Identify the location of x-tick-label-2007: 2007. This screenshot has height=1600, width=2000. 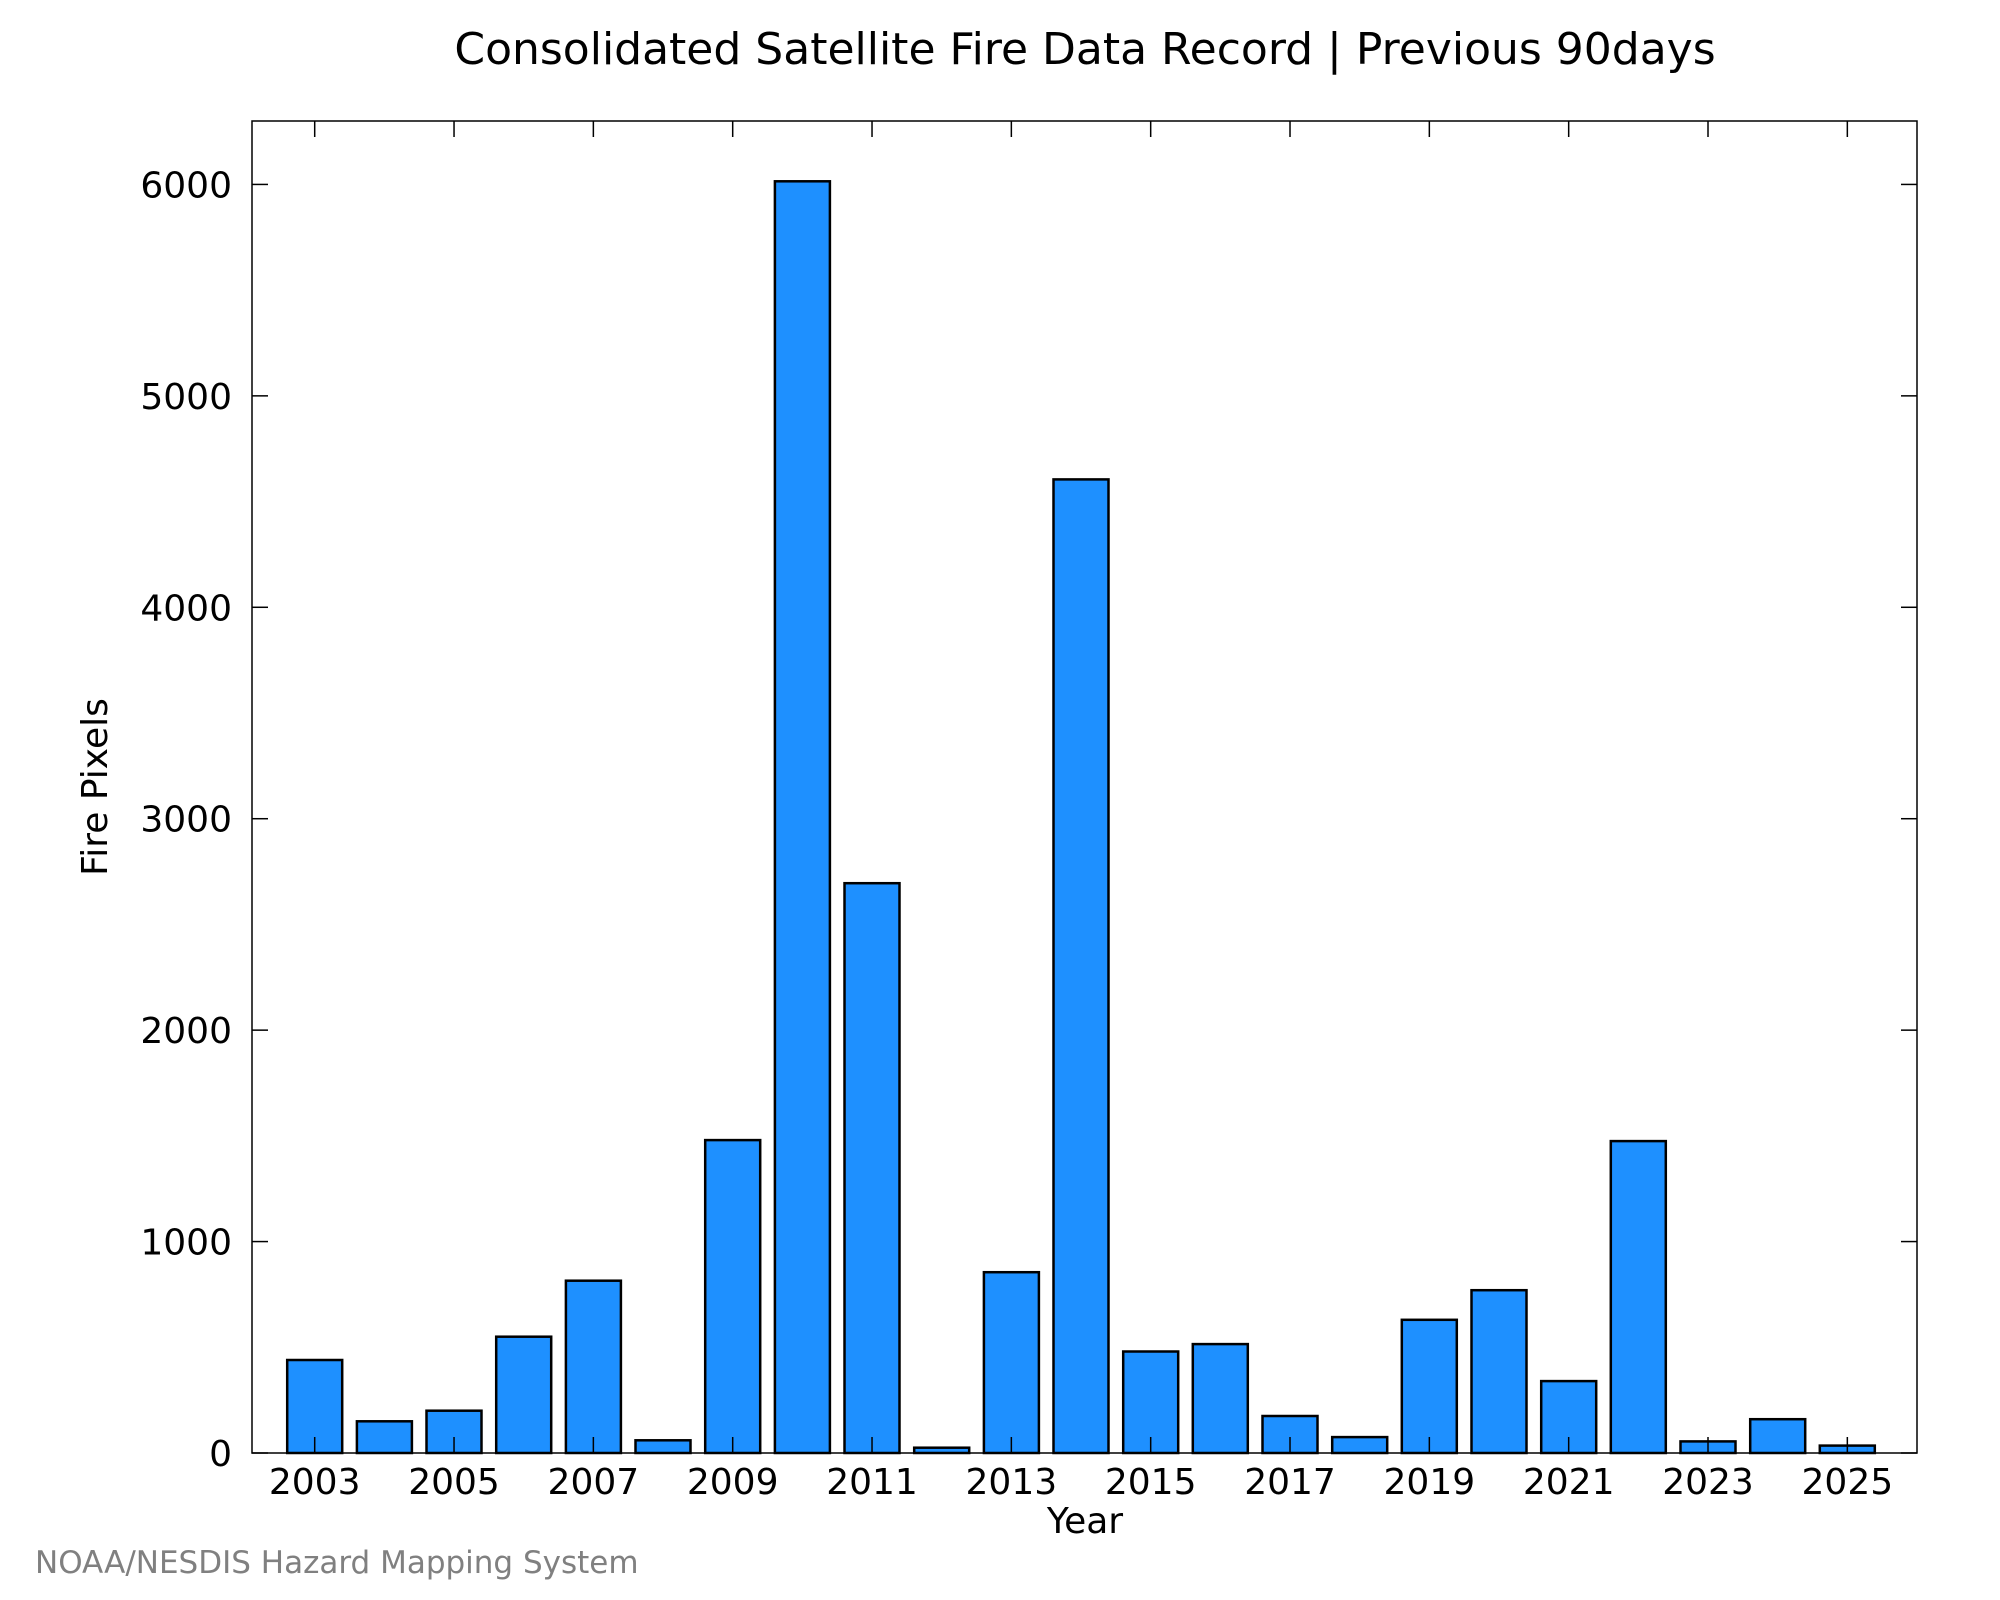
(594, 1482).